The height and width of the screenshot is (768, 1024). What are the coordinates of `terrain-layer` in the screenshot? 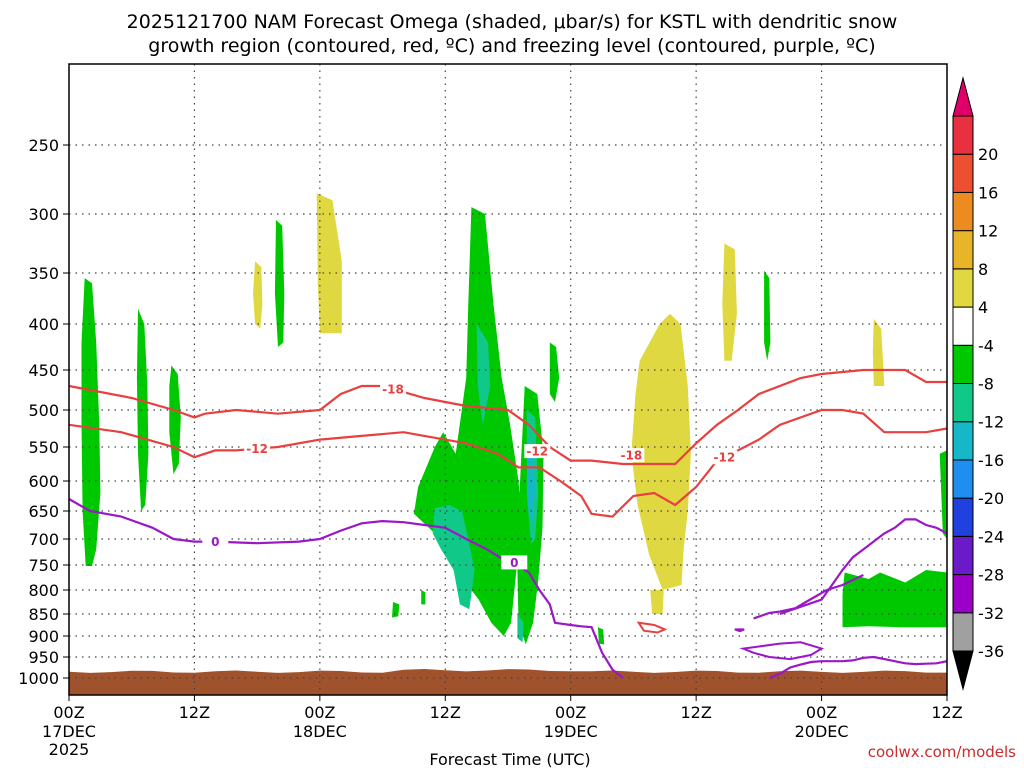 It's located at (508, 682).